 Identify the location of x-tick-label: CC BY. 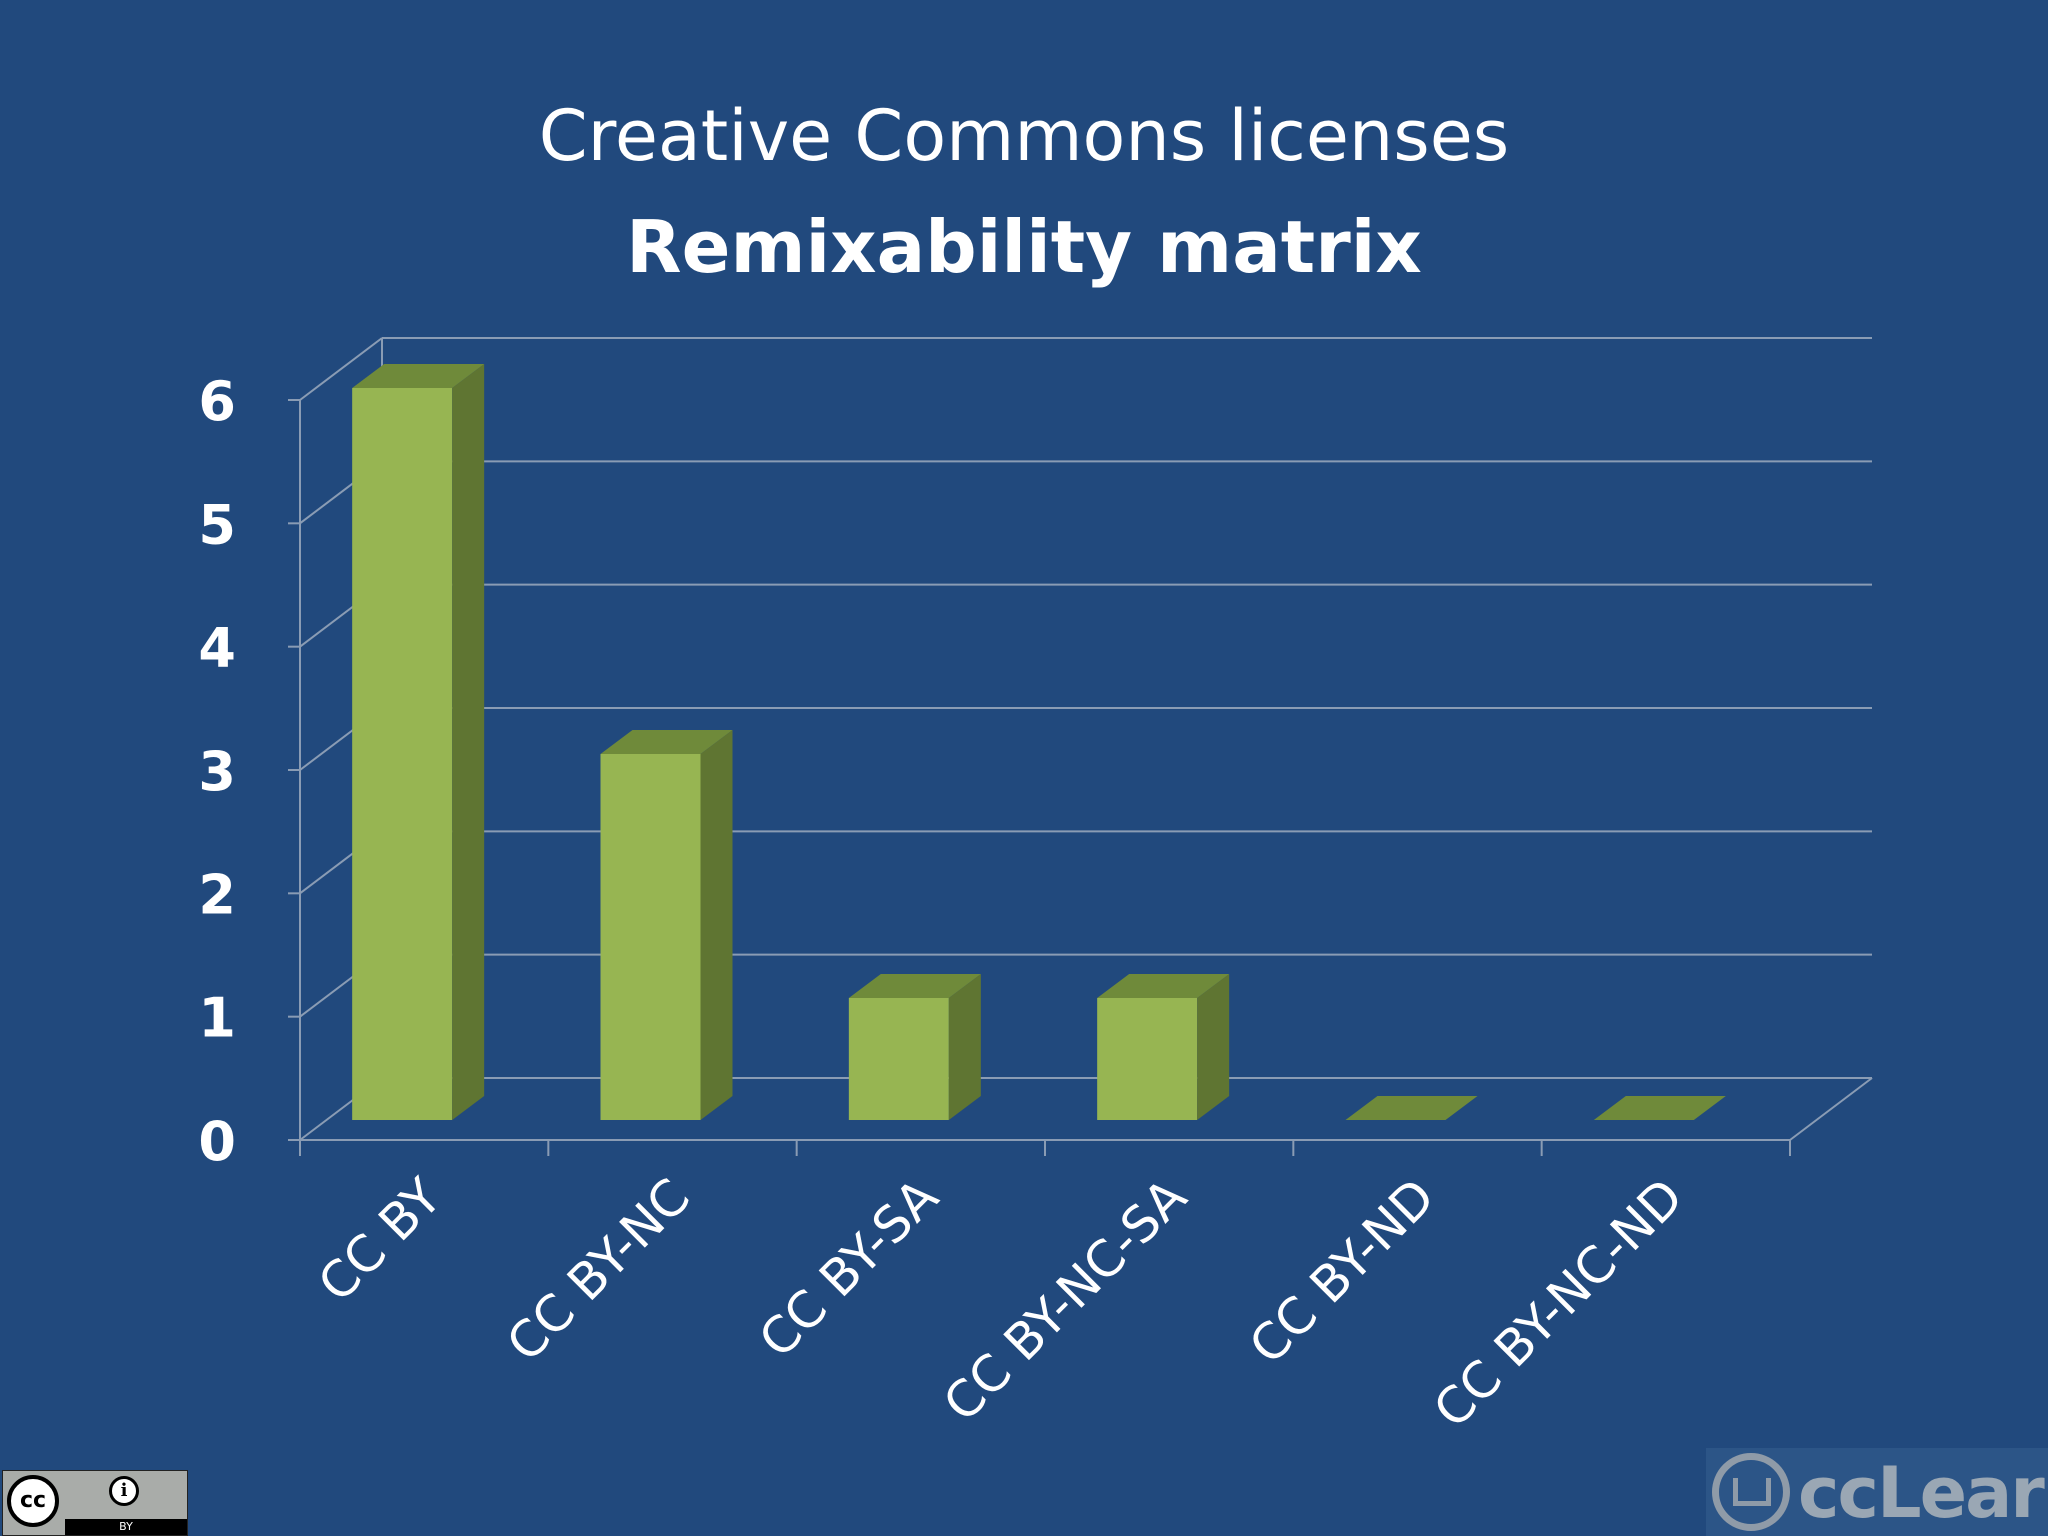
(380, 1240).